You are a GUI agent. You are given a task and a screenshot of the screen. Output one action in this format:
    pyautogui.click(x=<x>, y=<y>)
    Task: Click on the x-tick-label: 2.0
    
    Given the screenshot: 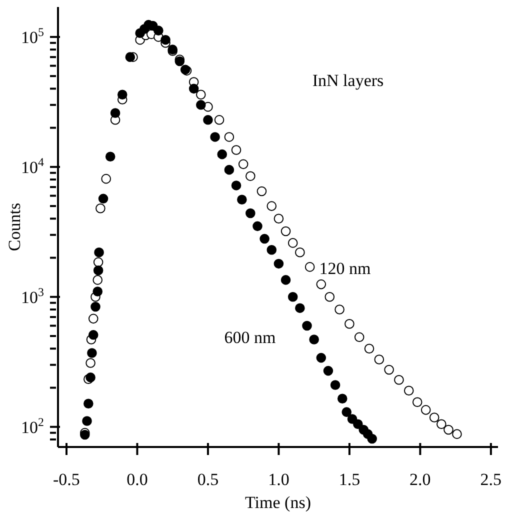 What is the action you would take?
    pyautogui.click(x=420, y=479)
    